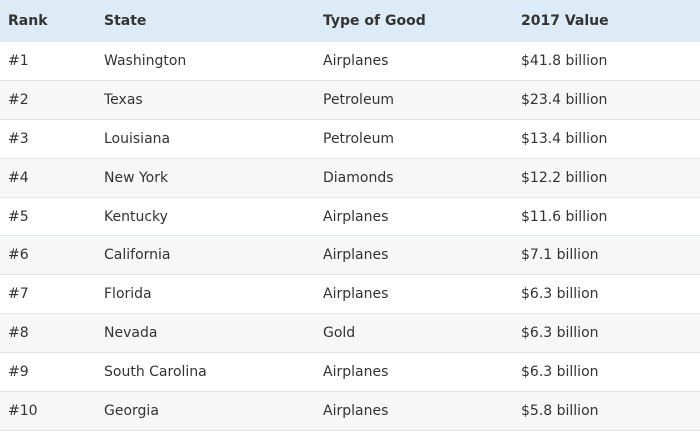  What do you see at coordinates (564, 138) in the screenshot?
I see `table-cell: $13.4 billion` at bounding box center [564, 138].